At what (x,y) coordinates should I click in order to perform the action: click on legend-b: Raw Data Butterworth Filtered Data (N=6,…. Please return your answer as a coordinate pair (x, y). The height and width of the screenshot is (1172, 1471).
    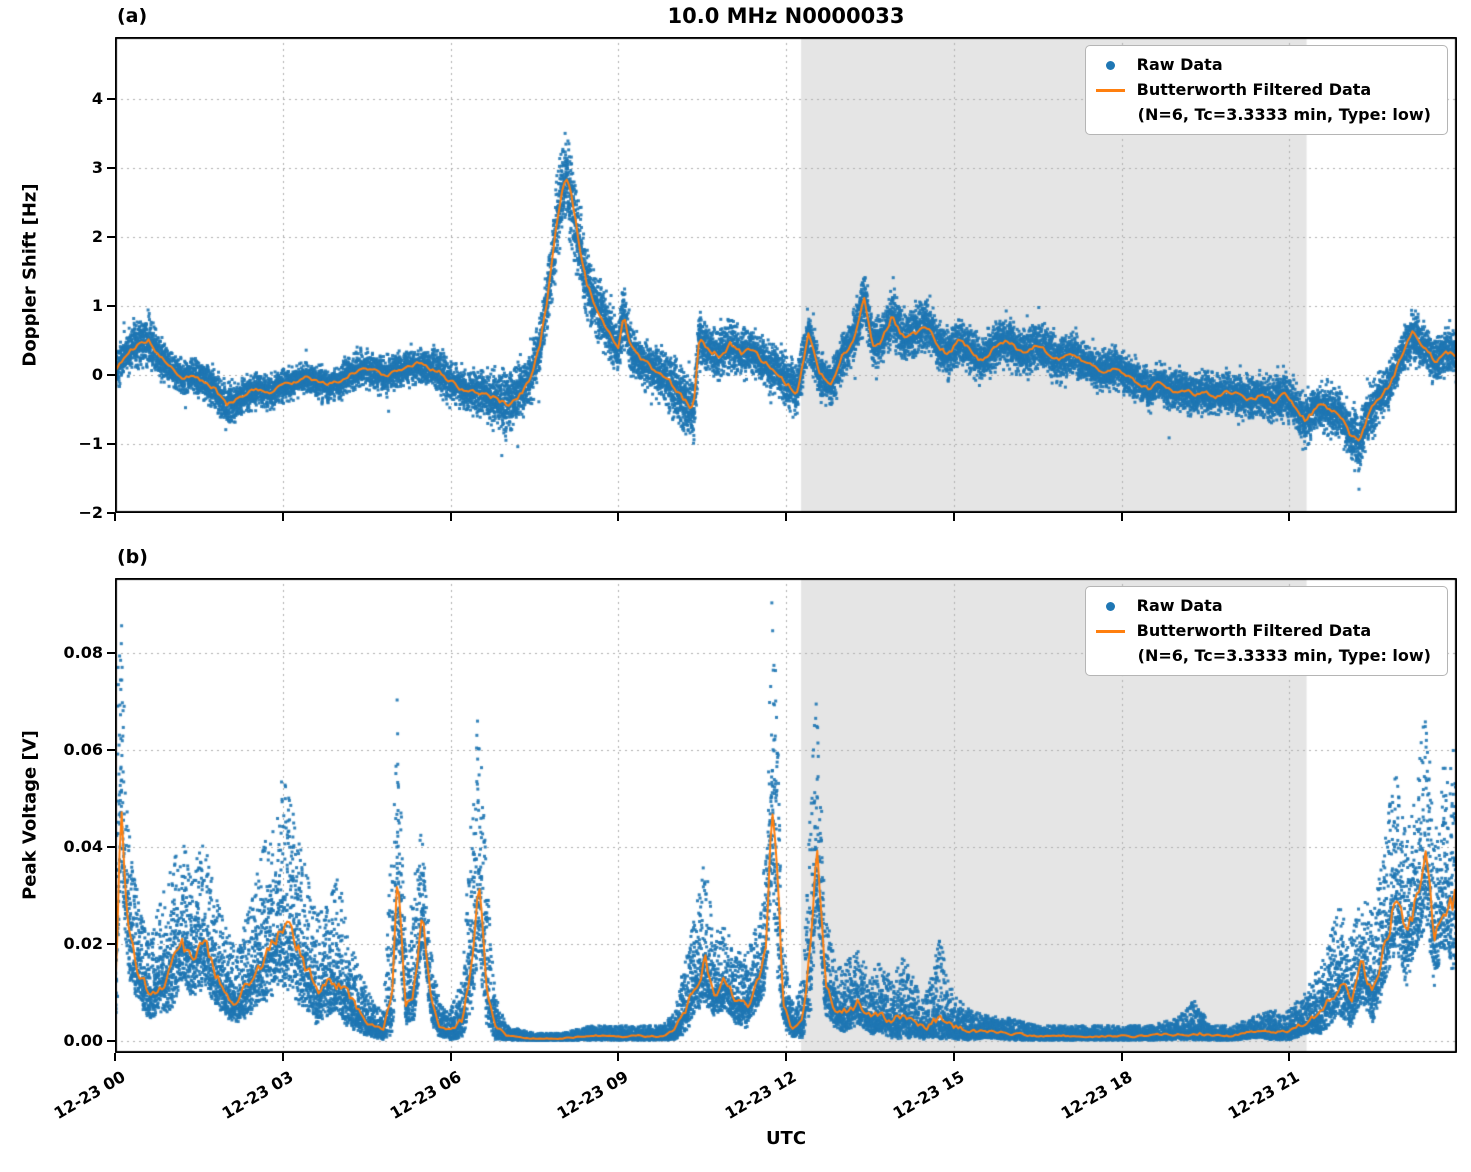
    Looking at the image, I should click on (1266, 631).